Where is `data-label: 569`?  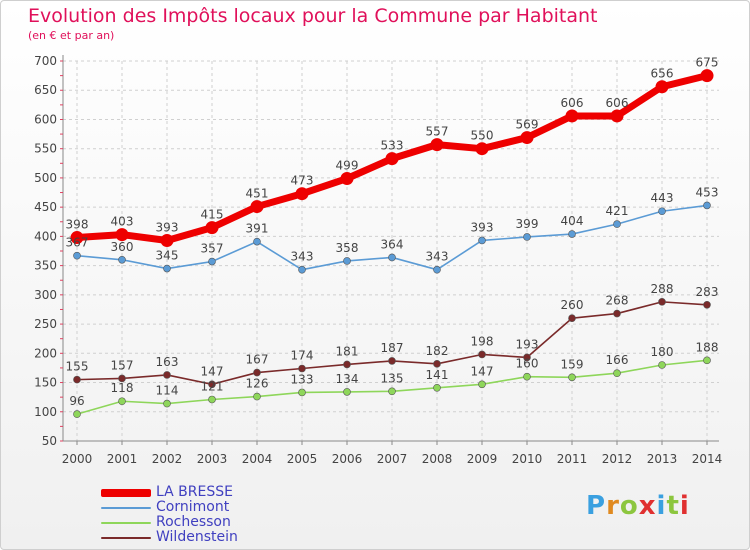
data-label: 569 is located at coordinates (527, 125).